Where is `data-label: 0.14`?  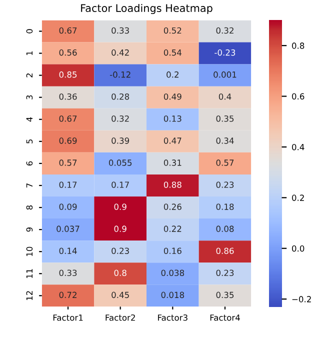 data-label: 0.14 is located at coordinates (68, 251).